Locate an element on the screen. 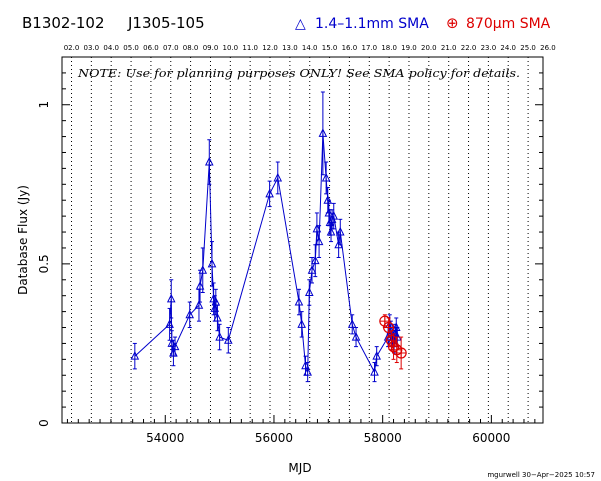 This screenshot has width=601, height=481. top-axis-year-label: 02.0 is located at coordinates (72, 48).